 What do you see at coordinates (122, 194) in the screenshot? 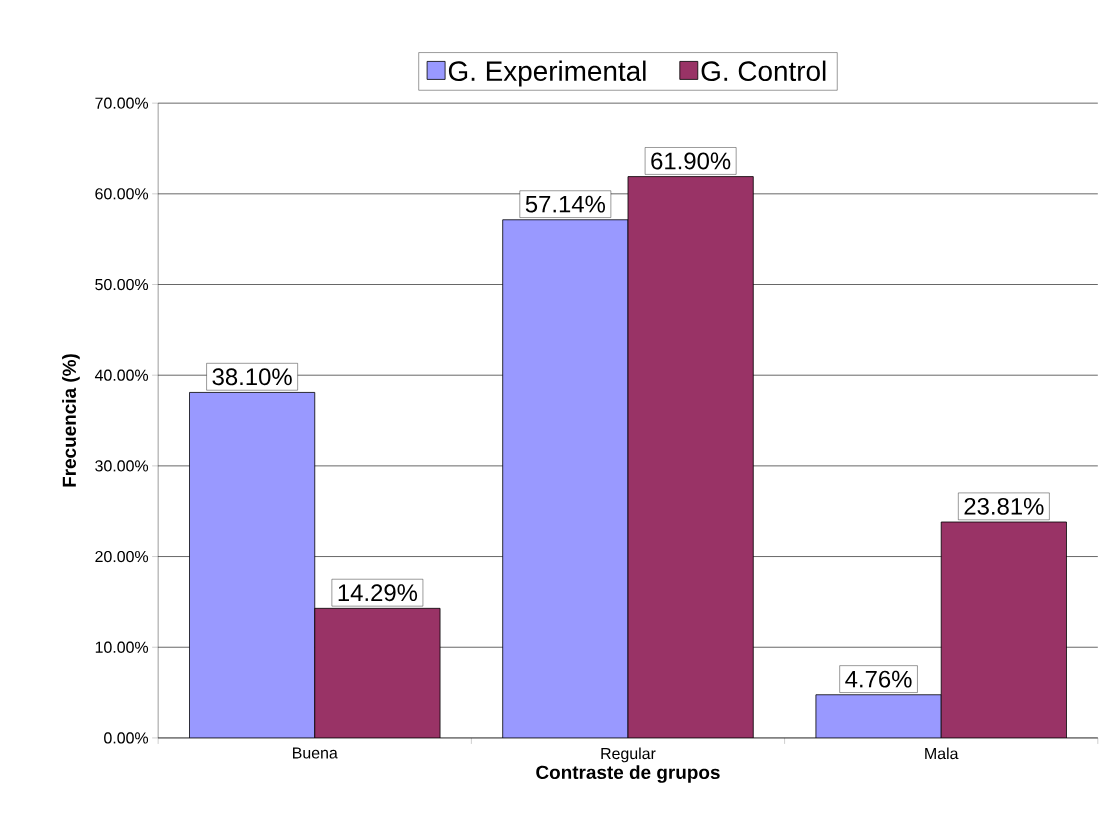
I see `y-tick-label: 60.00%` at bounding box center [122, 194].